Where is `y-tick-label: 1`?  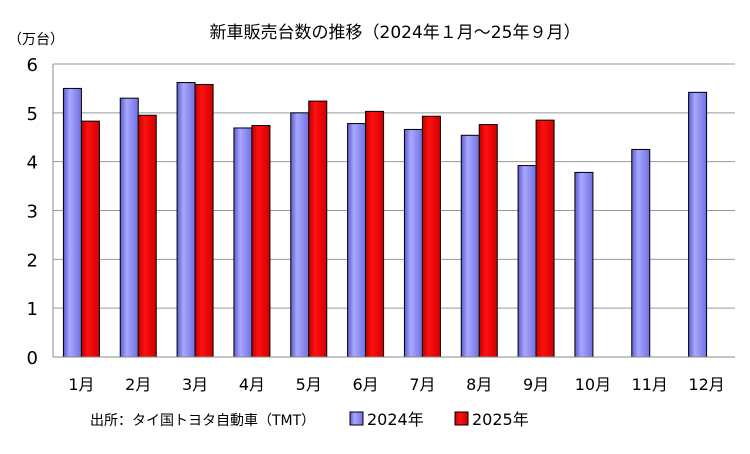
y-tick-label: 1 is located at coordinates (32, 309).